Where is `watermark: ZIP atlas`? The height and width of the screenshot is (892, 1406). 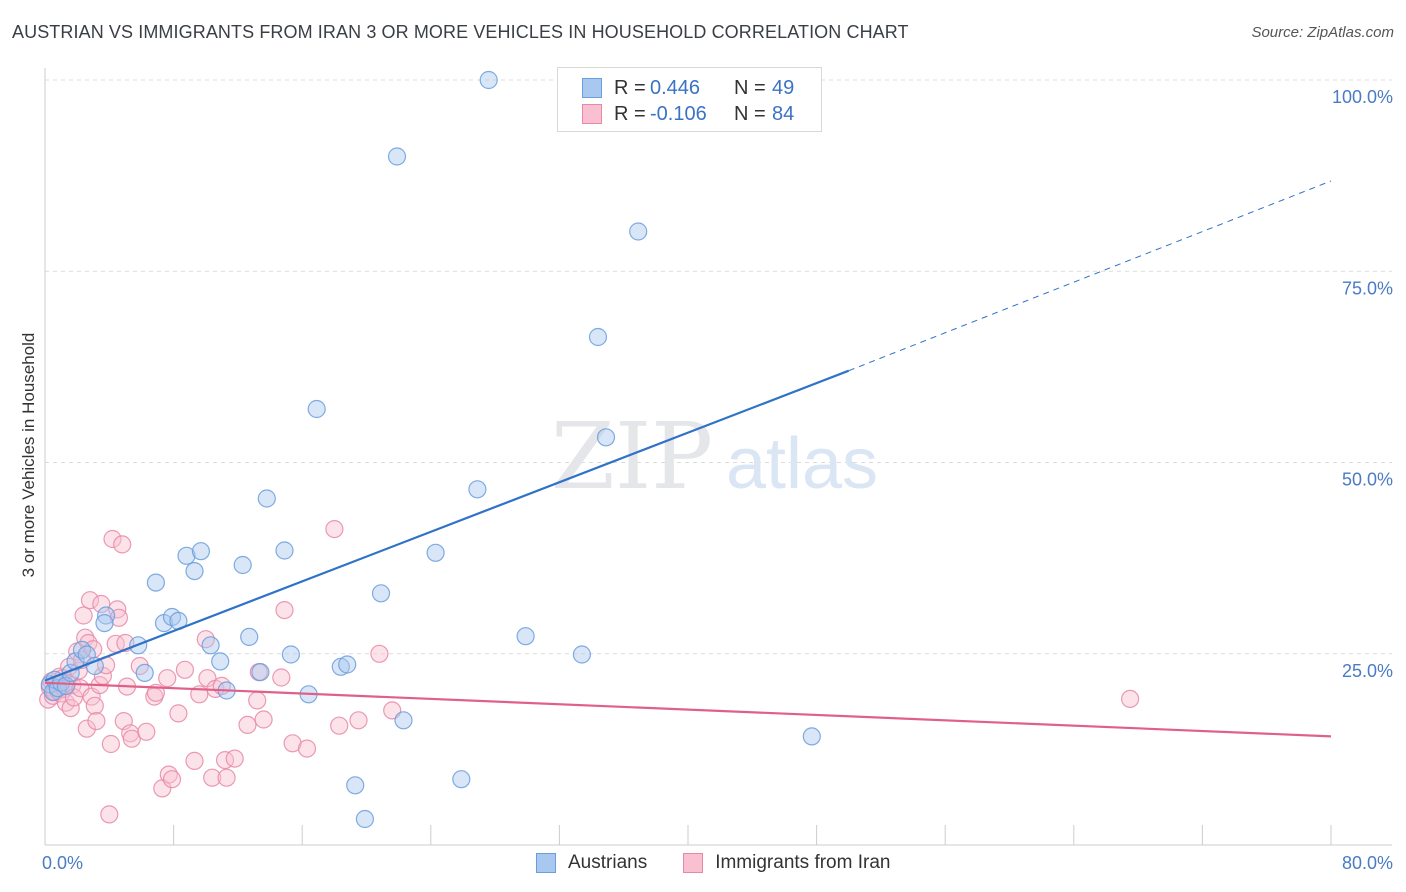
watermark: ZIP atlas is located at coordinates (714, 456).